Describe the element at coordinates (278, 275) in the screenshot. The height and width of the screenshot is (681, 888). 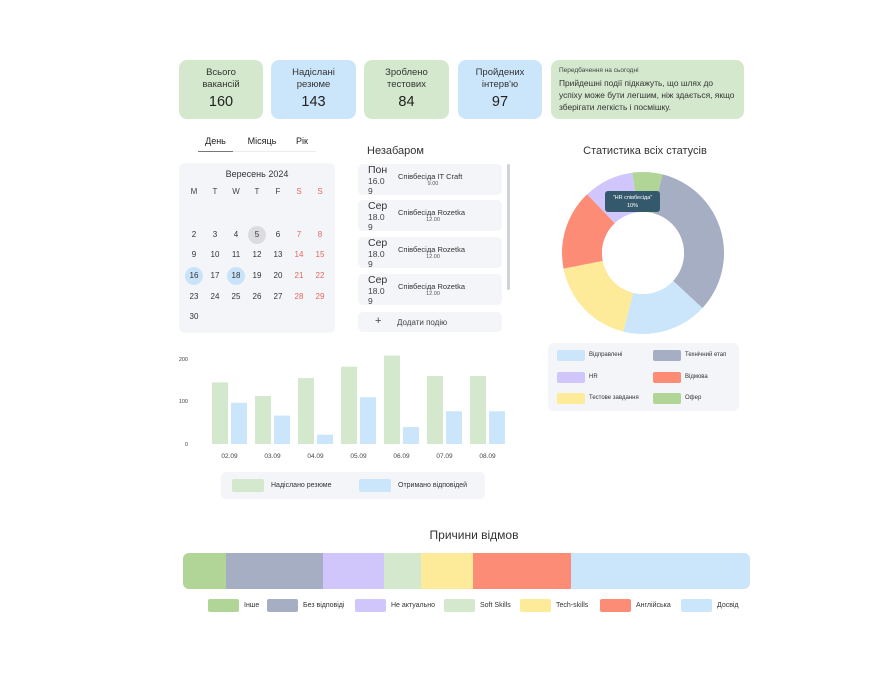
I see `calendar-day: 20` at that location.